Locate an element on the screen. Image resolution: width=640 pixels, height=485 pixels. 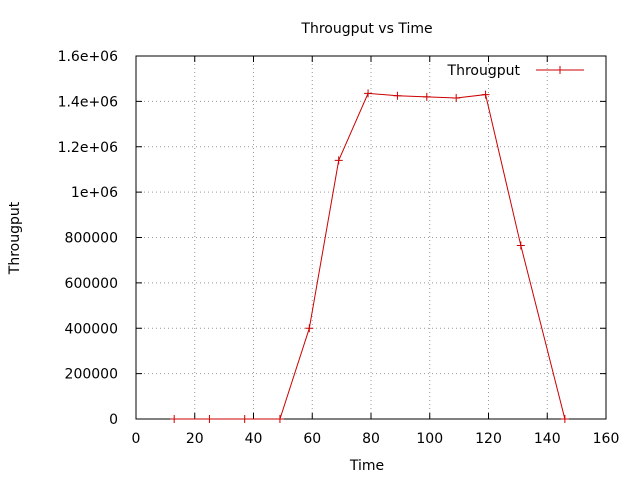
x-tick-label: 80 is located at coordinates (371, 439).